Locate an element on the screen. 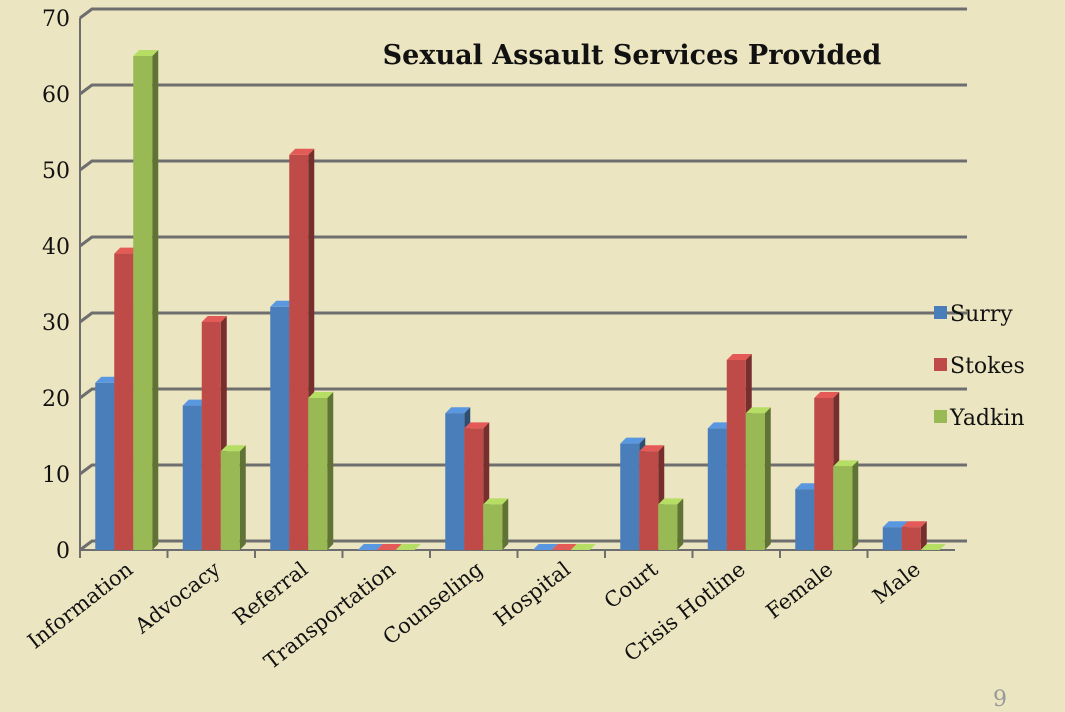 This screenshot has width=1065, height=712. chart-title: Sexual Assault Services Provided is located at coordinates (632, 55).